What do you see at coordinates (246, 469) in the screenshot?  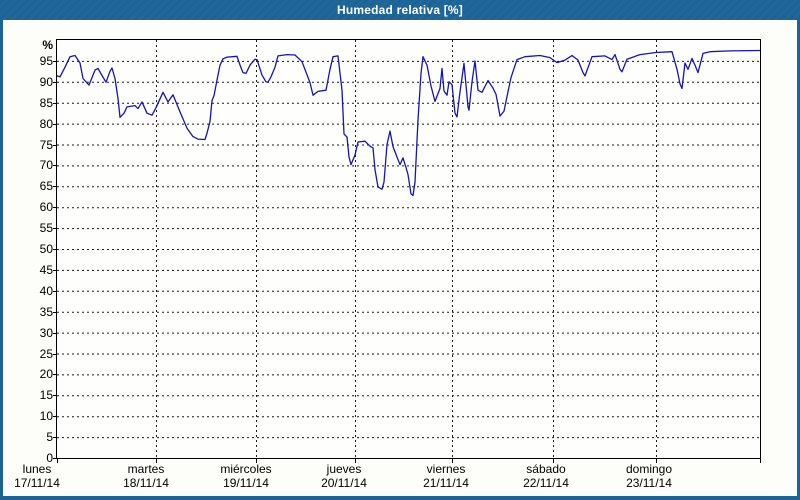 I see `day-name: miércoles` at bounding box center [246, 469].